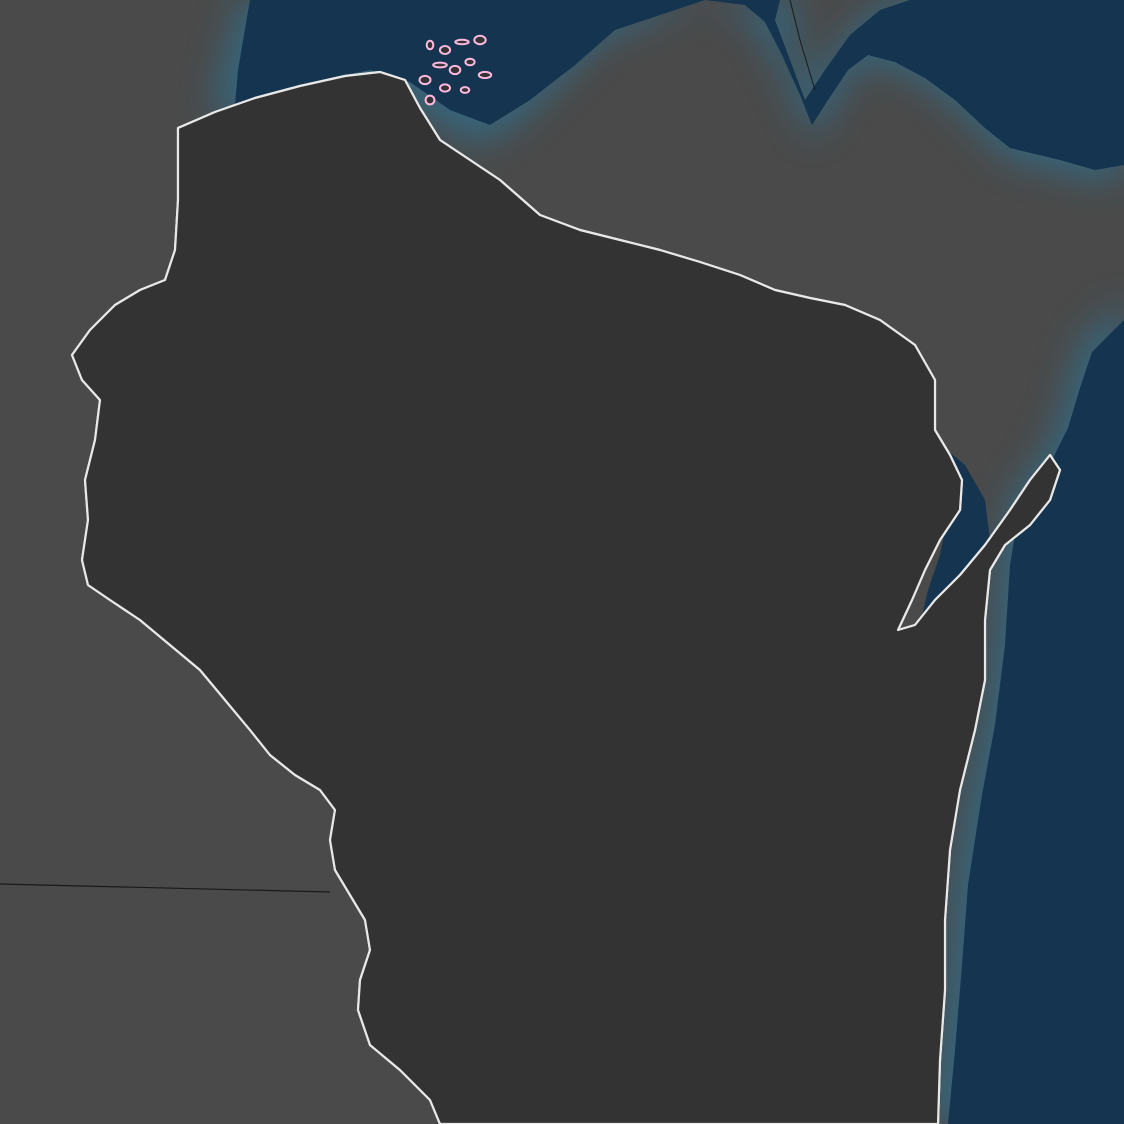  What do you see at coordinates (1022, 712) in the screenshot?
I see `lake-michigan` at bounding box center [1022, 712].